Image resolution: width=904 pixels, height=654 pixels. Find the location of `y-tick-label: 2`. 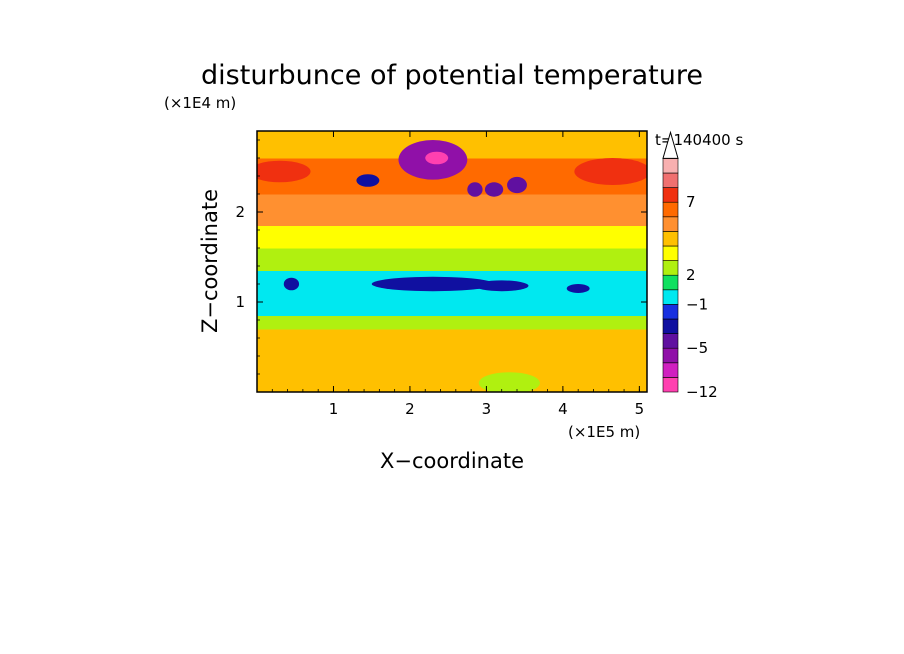

y-tick-label: 2 is located at coordinates (240, 212).